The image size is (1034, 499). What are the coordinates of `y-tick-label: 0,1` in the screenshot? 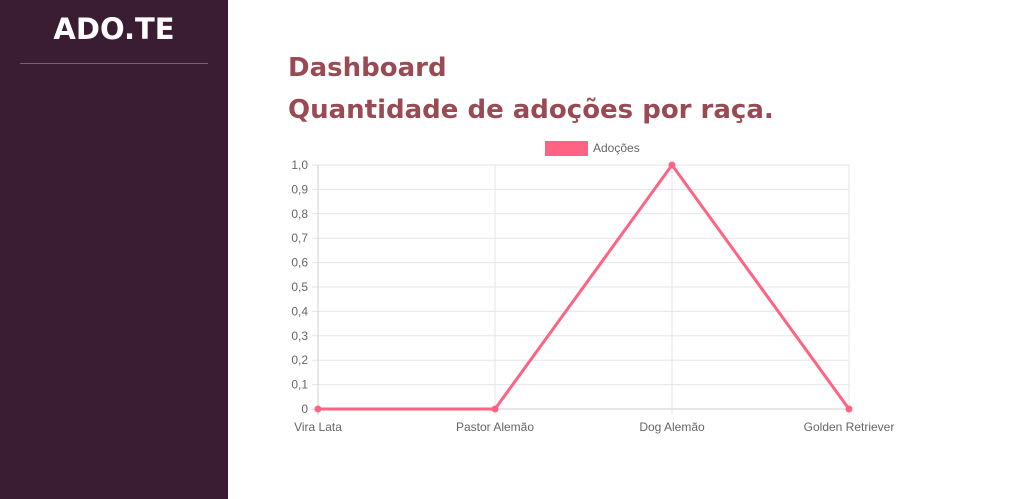 It's located at (299, 385).